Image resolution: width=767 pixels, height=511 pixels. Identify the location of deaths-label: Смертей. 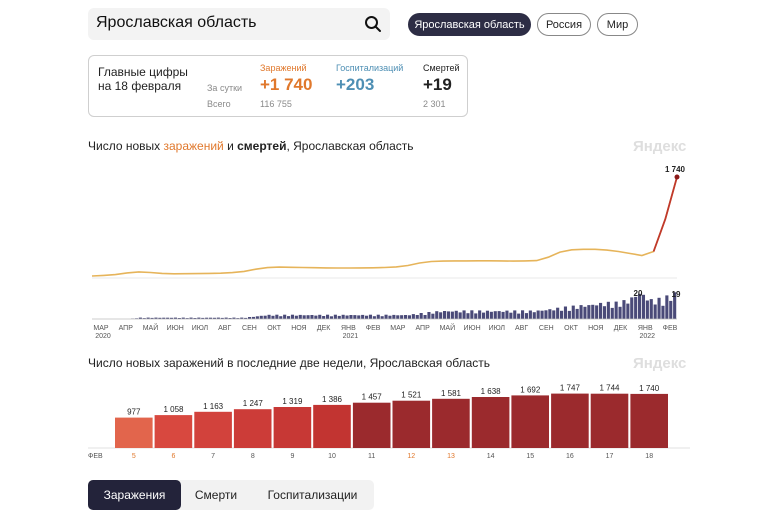
(441, 68).